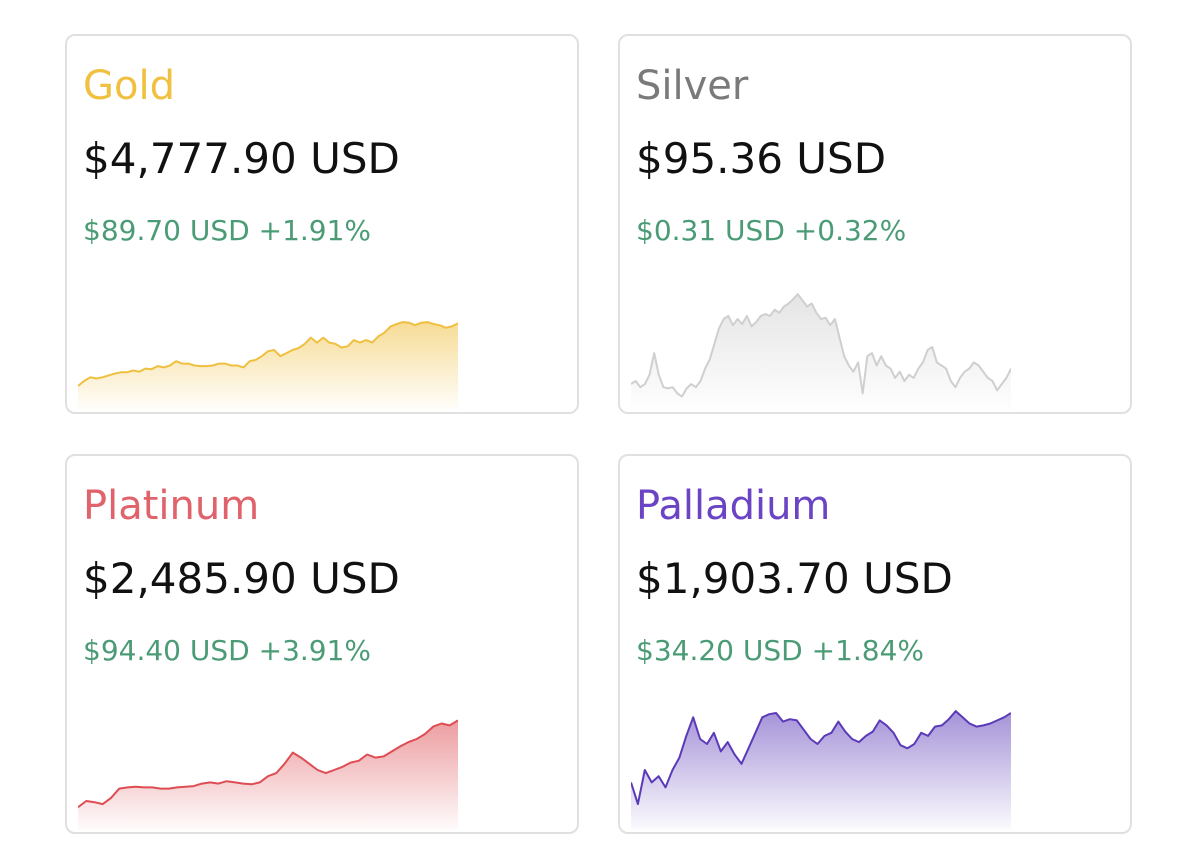  What do you see at coordinates (761, 158) in the screenshot?
I see `price-silver: $95.36 USD` at bounding box center [761, 158].